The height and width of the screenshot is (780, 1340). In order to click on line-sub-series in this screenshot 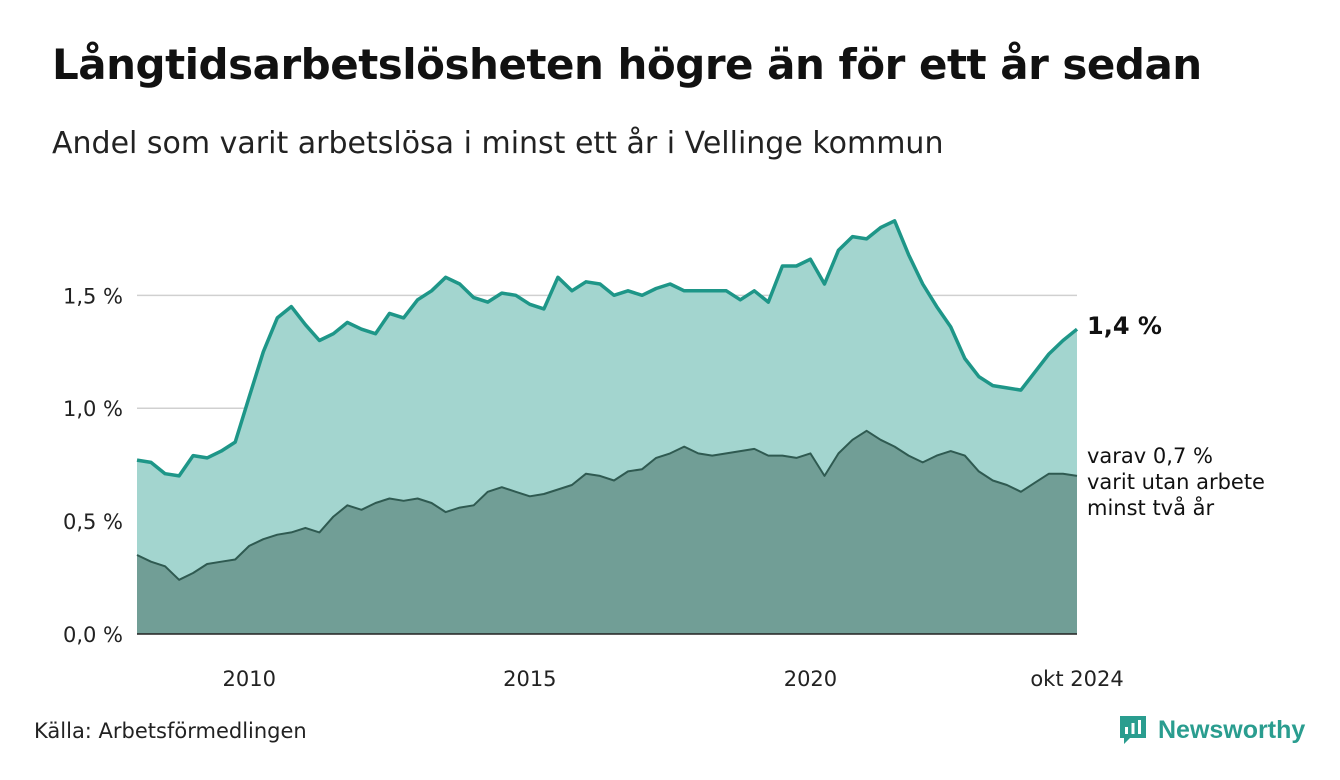, I will do `click(607, 505)`.